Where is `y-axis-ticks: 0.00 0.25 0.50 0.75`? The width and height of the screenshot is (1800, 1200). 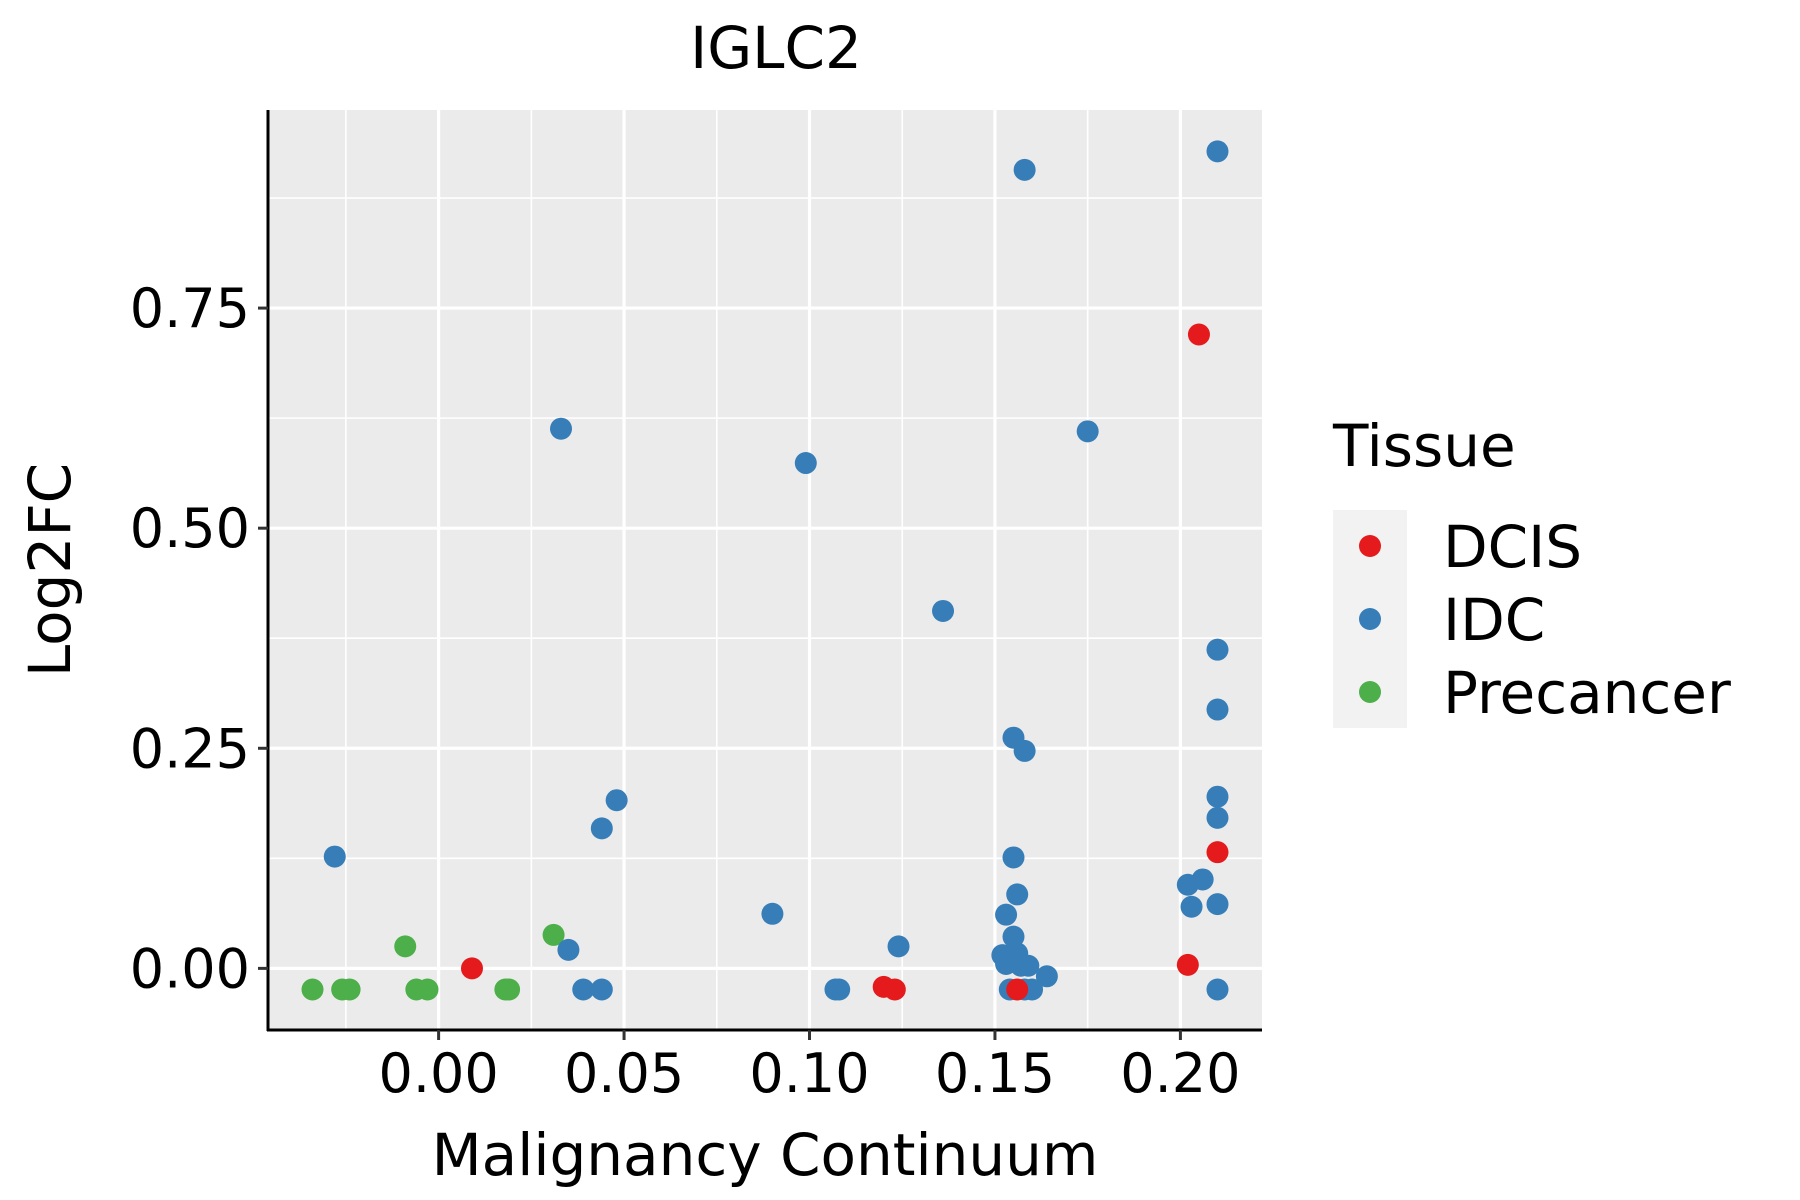 y-axis-ticks: 0.00 0.25 0.50 0.75 is located at coordinates (199, 638).